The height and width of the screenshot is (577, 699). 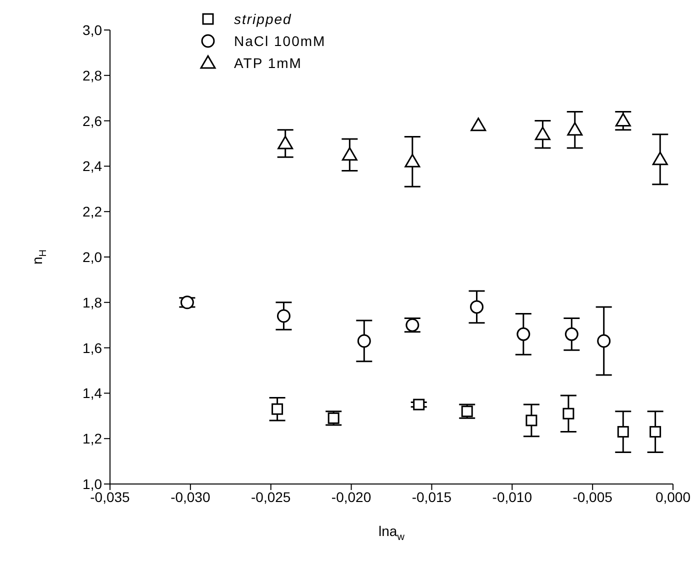 What do you see at coordinates (92, 256) in the screenshot?
I see `y-tick-label: 2,0` at bounding box center [92, 256].